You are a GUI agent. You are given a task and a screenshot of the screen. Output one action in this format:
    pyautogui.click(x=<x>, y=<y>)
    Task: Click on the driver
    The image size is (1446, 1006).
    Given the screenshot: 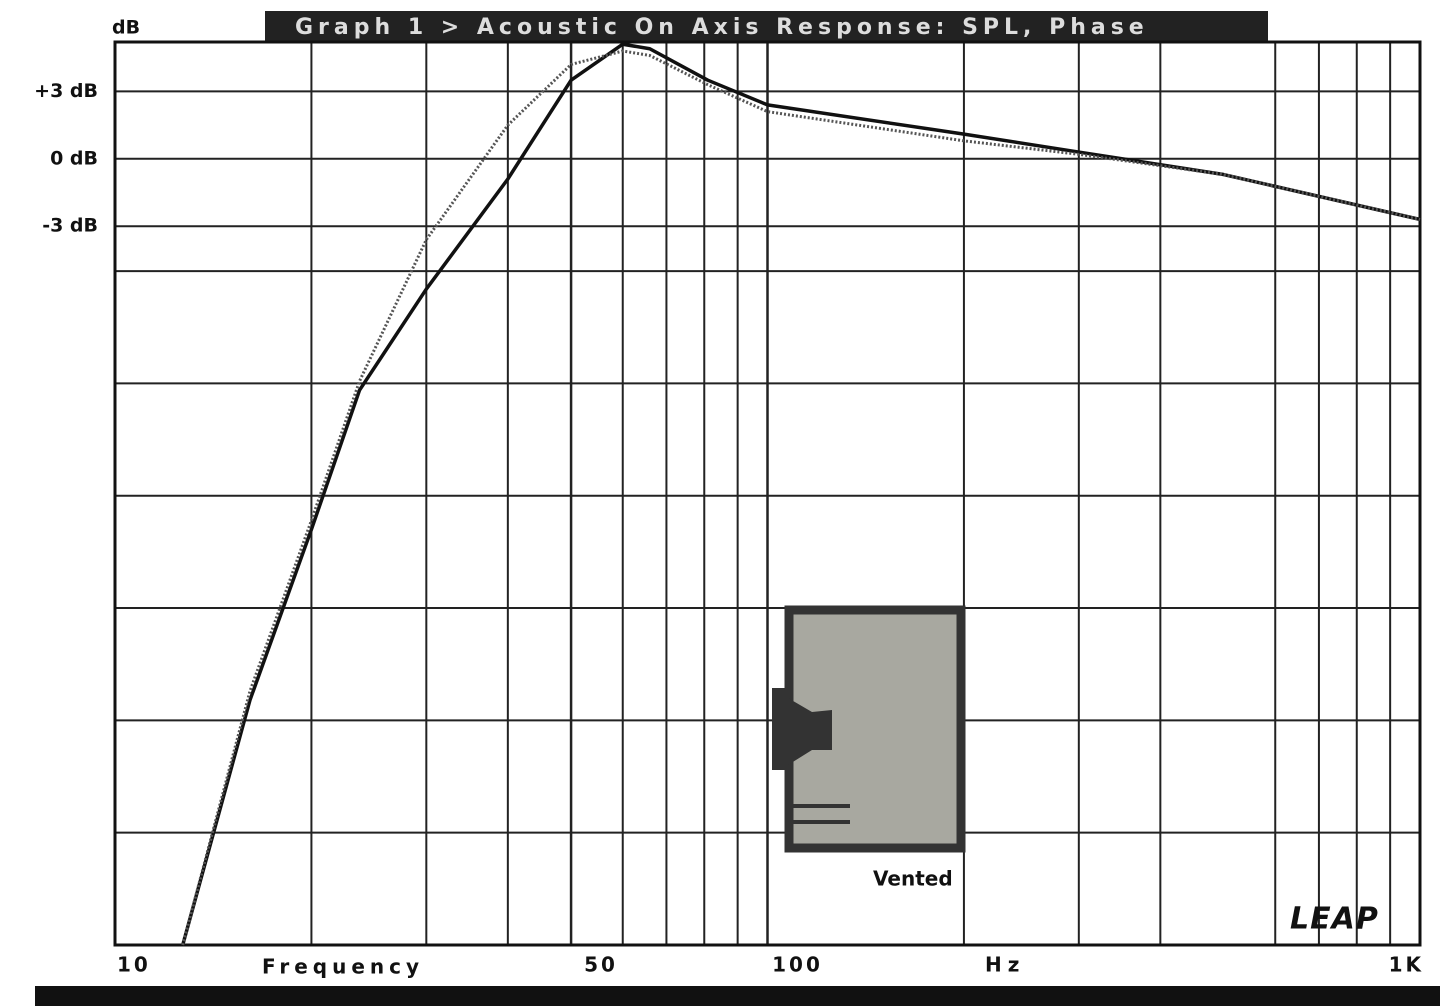 What is the action you would take?
    pyautogui.click(x=780, y=729)
    